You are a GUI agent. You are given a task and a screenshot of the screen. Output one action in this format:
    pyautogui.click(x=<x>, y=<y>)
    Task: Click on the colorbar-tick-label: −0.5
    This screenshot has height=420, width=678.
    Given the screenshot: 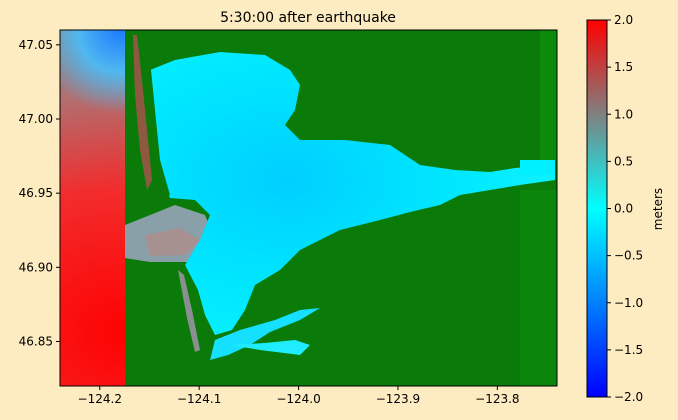 What is the action you would take?
    pyautogui.click(x=628, y=256)
    